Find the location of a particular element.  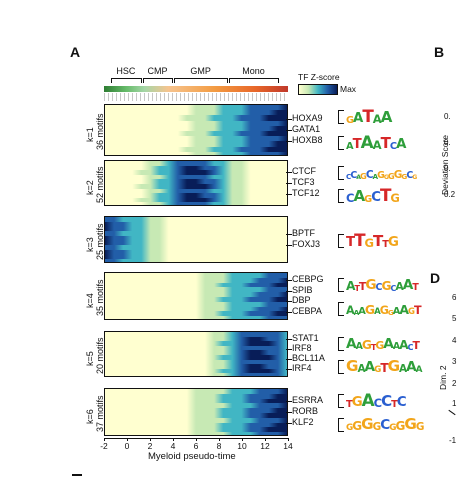

x-tick-label: 8 is located at coordinates (219, 446).